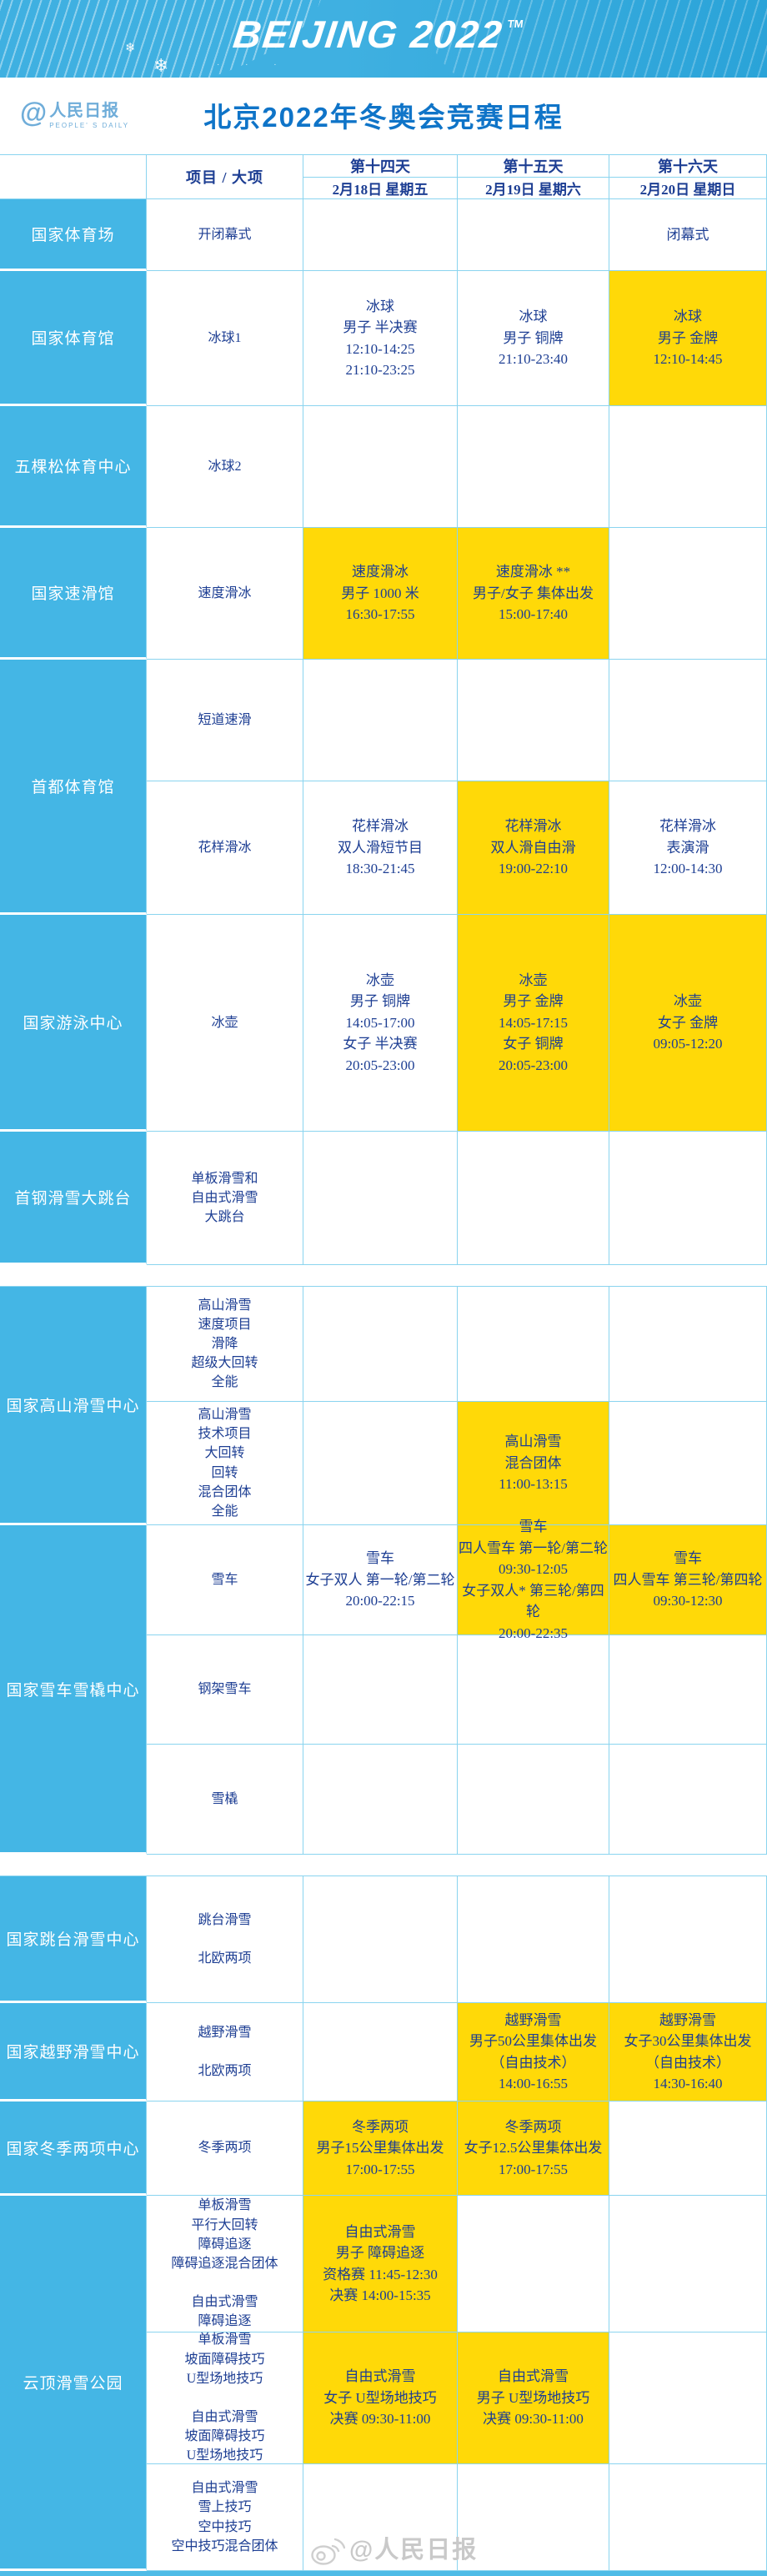 The width and height of the screenshot is (767, 2576). Describe the element at coordinates (515, 24) in the screenshot. I see `trademark-mark: TM` at that location.